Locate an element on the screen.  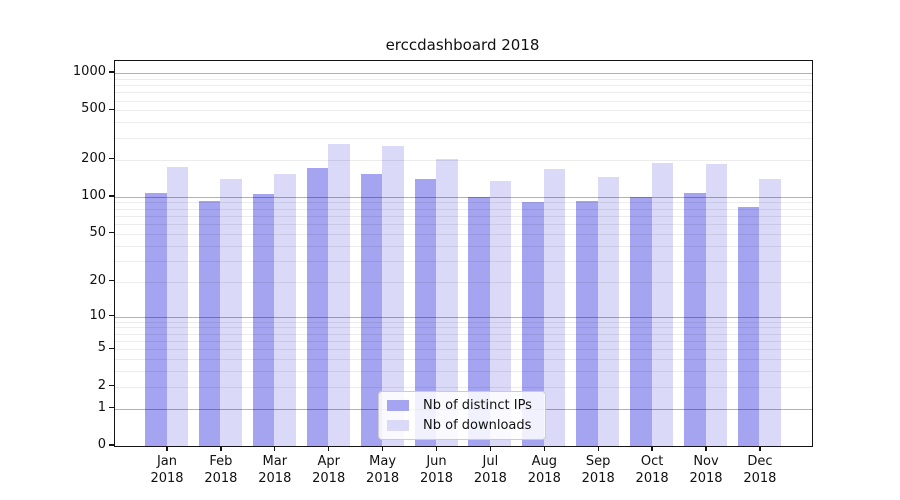
xtick-label-feb: Feb 2018 is located at coordinates (221, 470).